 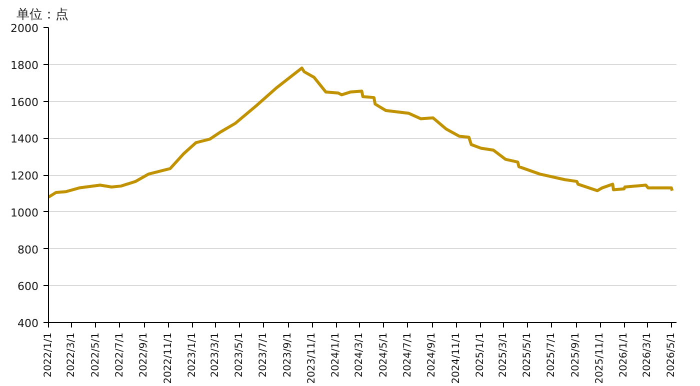 What do you see at coordinates (528, 355) in the screenshot?
I see `x-tick-label: 2025/5/1` at bounding box center [528, 355].